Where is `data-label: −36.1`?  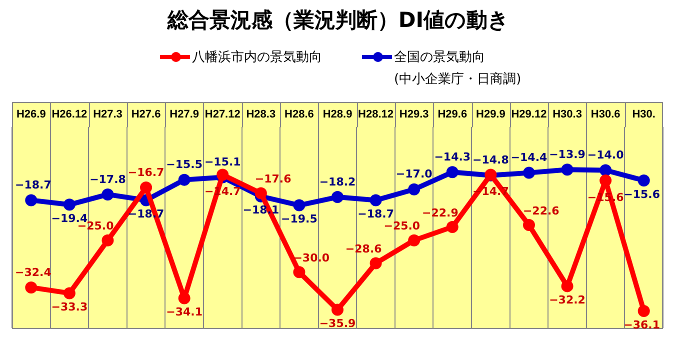 data-label: −36.1 is located at coordinates (642, 325).